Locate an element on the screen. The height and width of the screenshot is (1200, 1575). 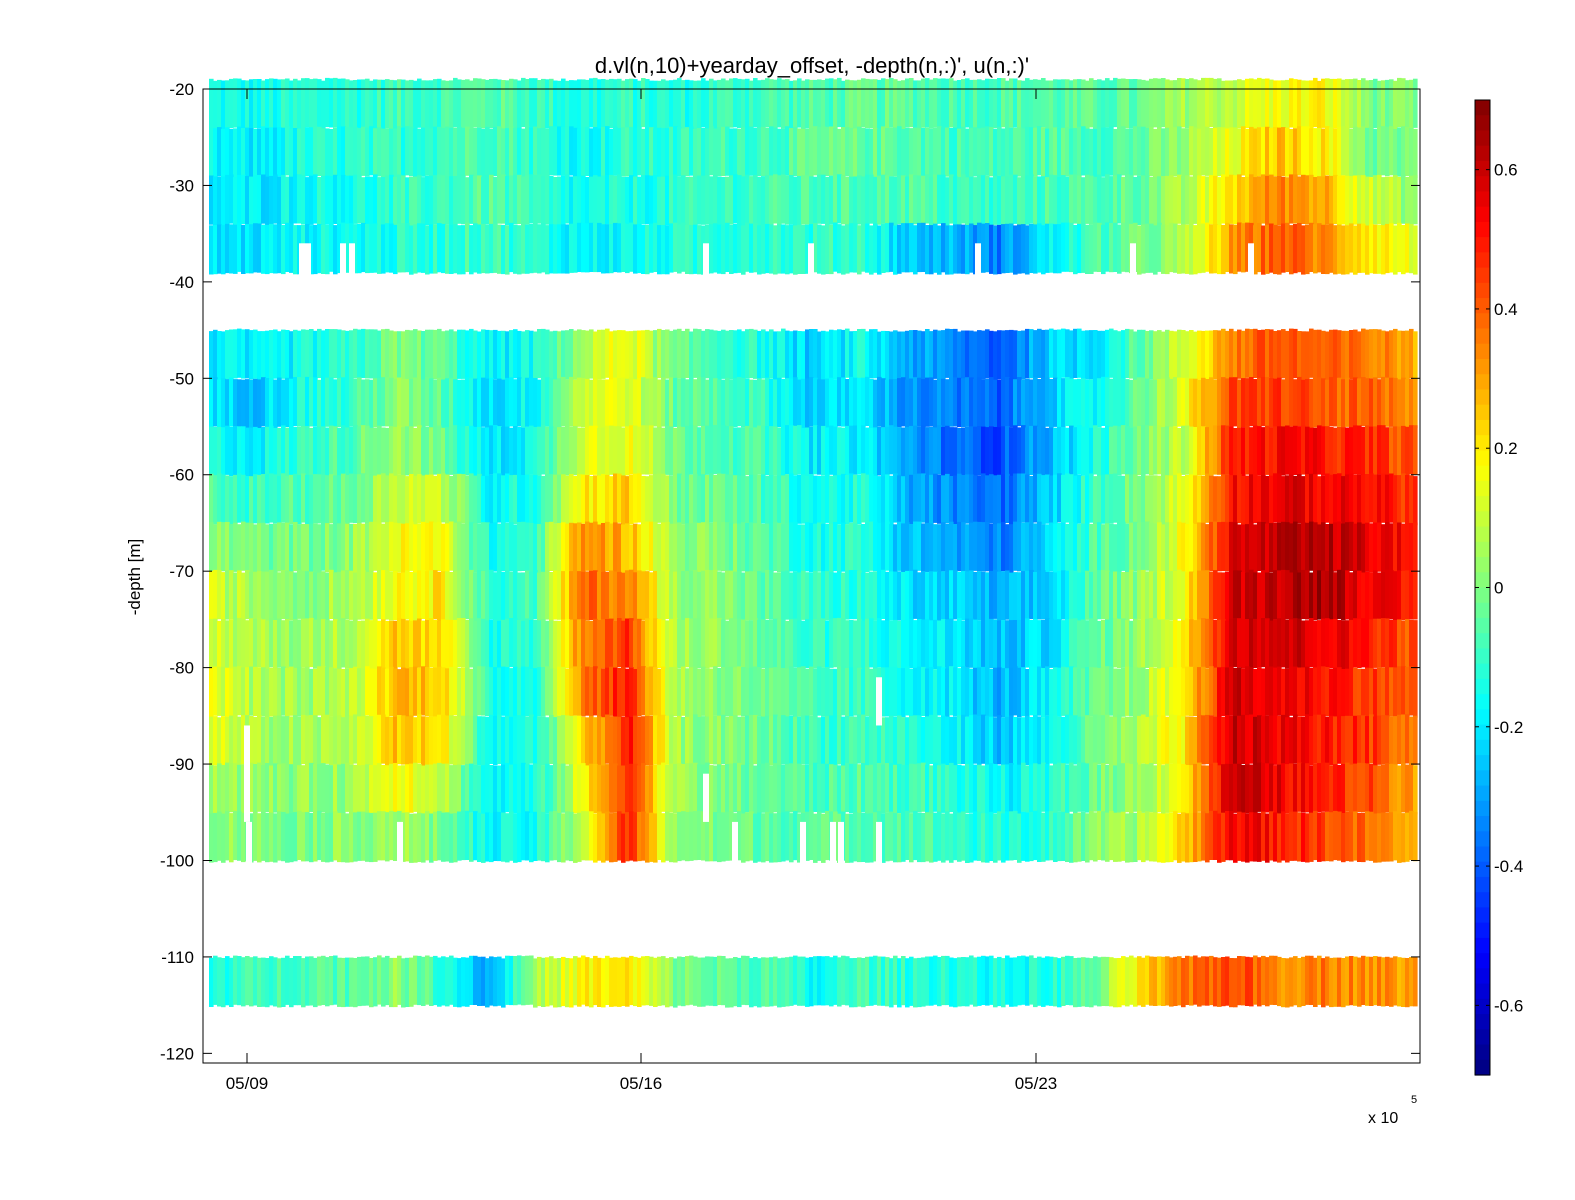
colorbar-segment is located at coordinates (1482, 671).